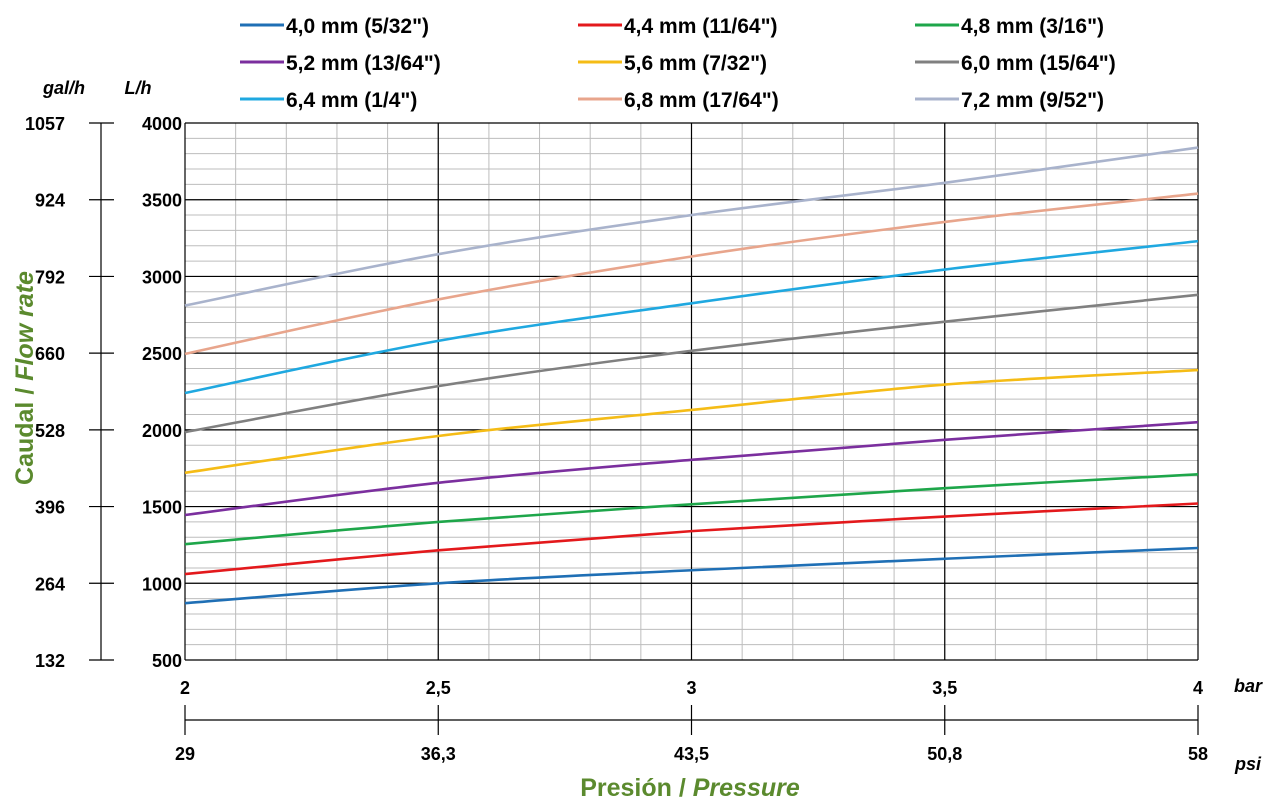  I want to click on x2-unit-label: psi, so click(1248, 764).